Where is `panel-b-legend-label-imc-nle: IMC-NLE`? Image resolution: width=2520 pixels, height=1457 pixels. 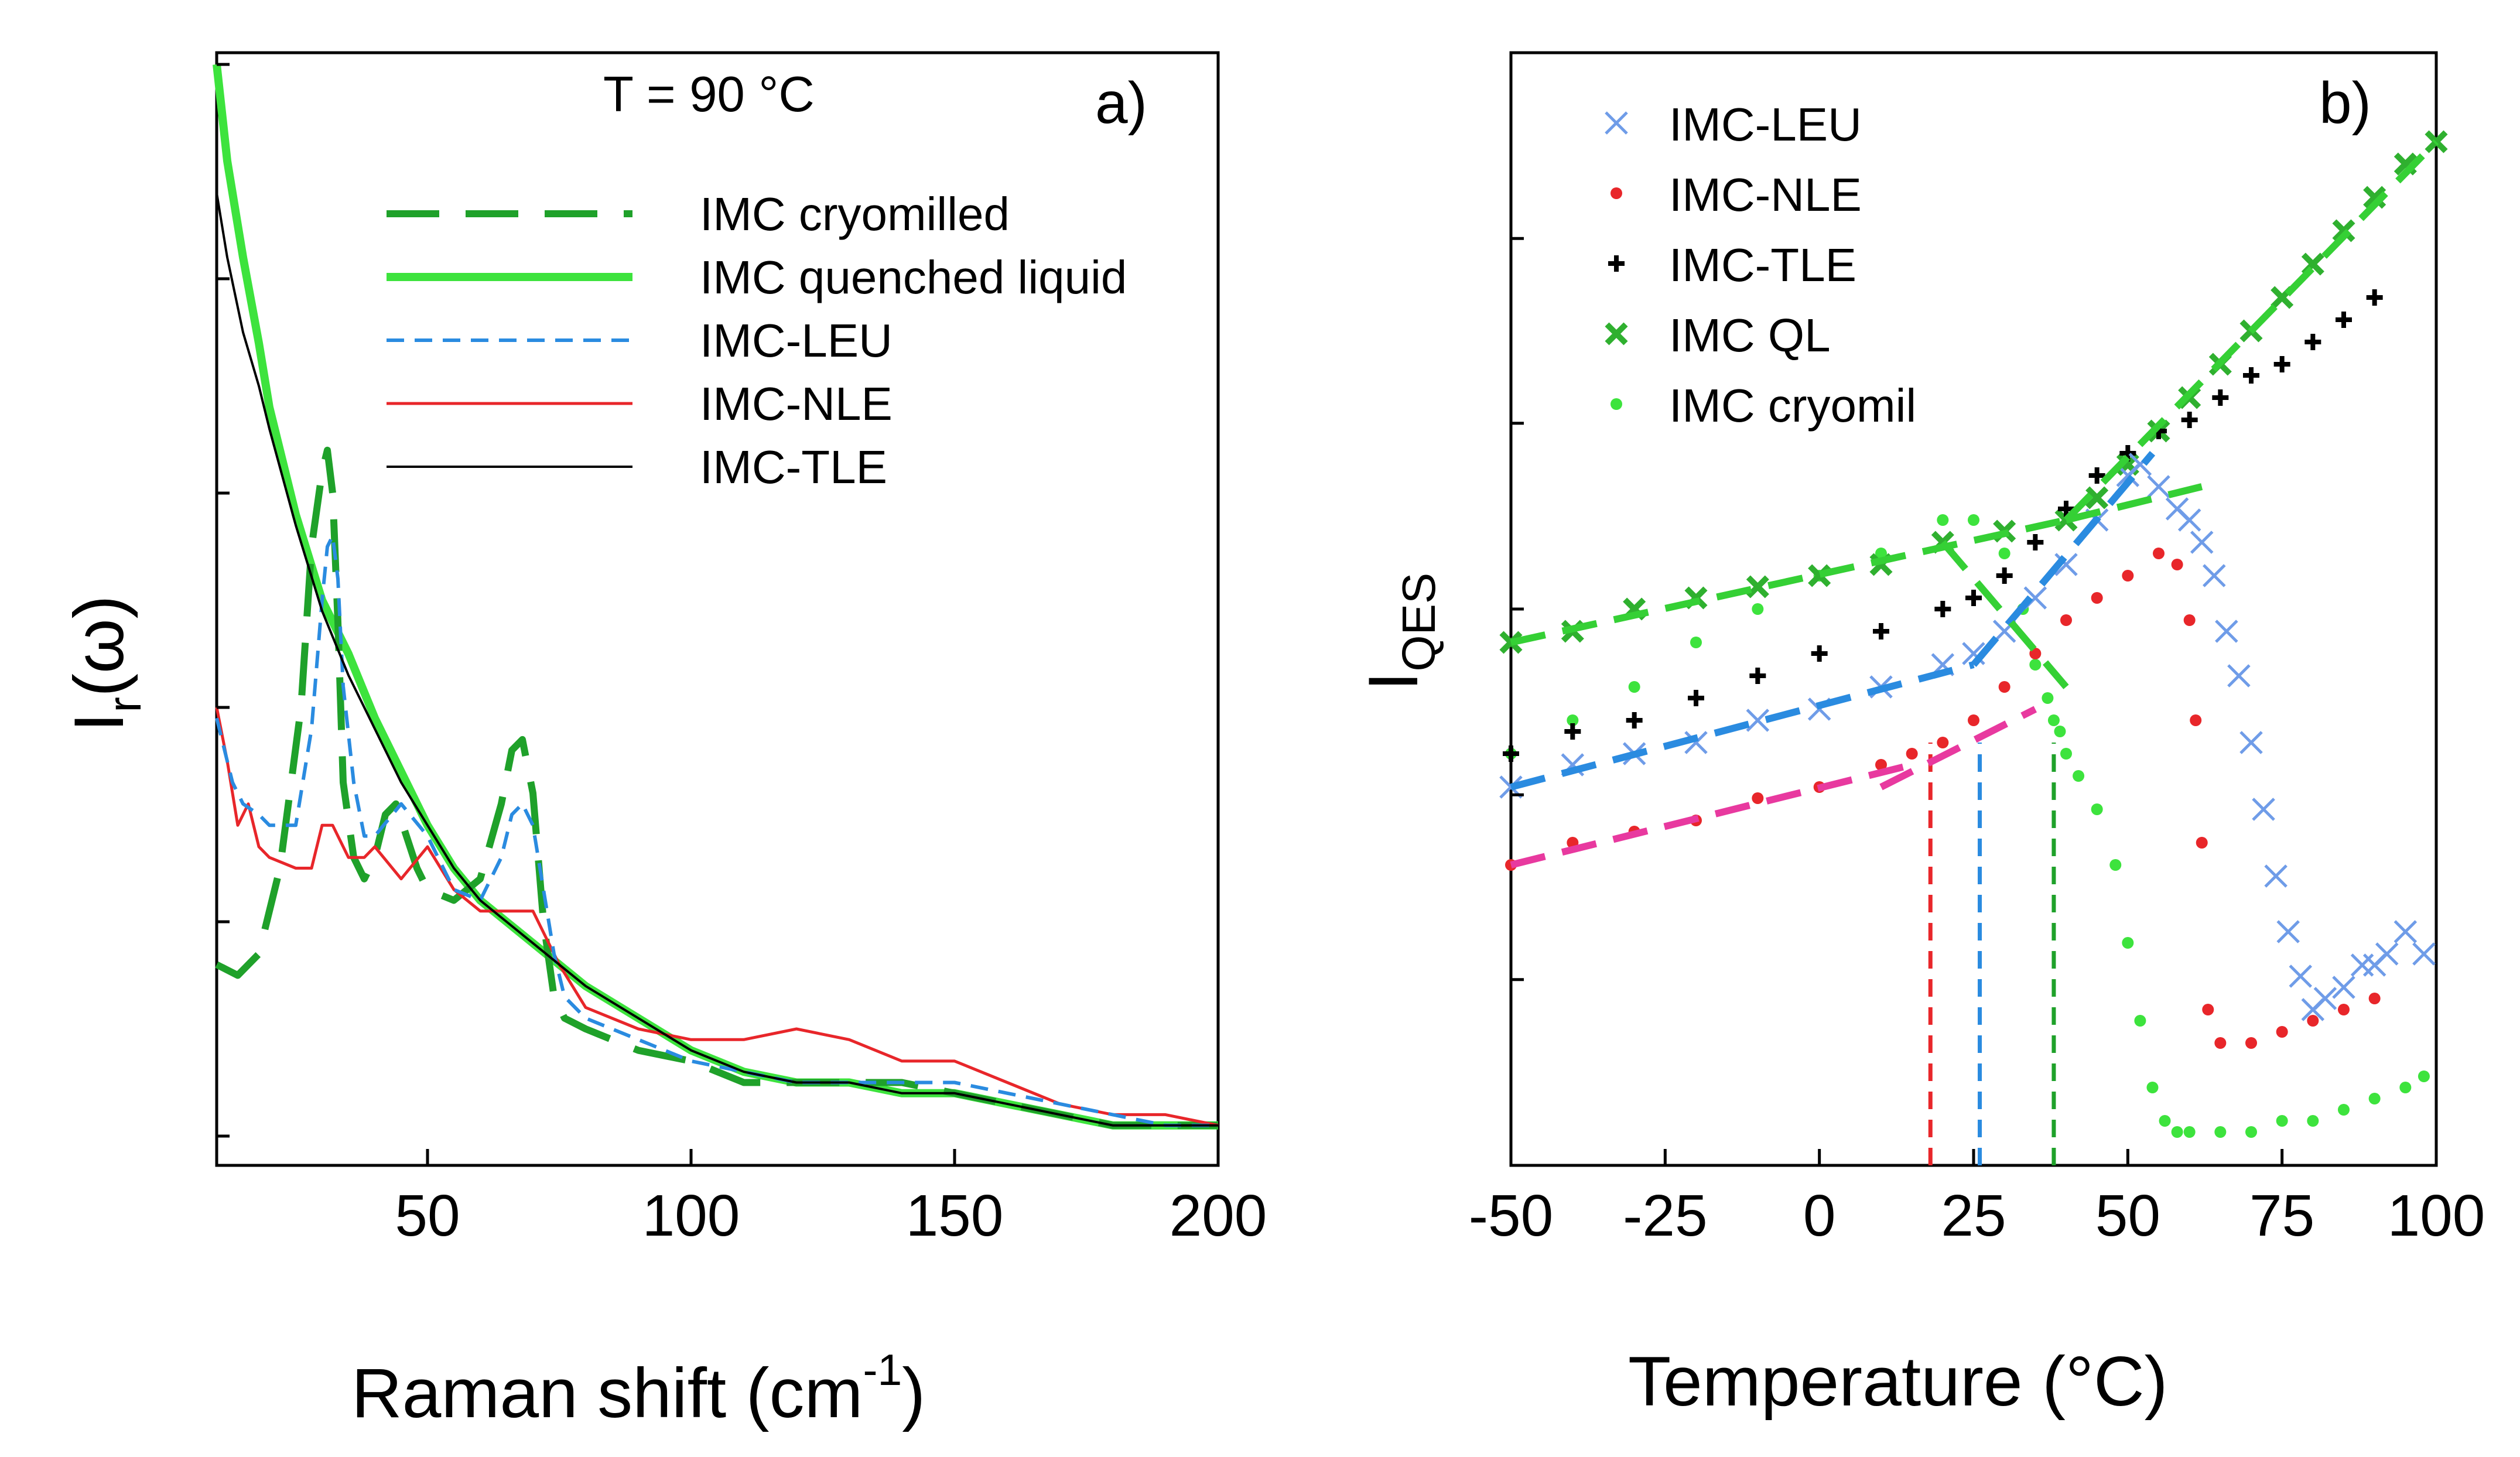
panel-b-legend-label-imc-nle: IMC-NLE is located at coordinates (1765, 195).